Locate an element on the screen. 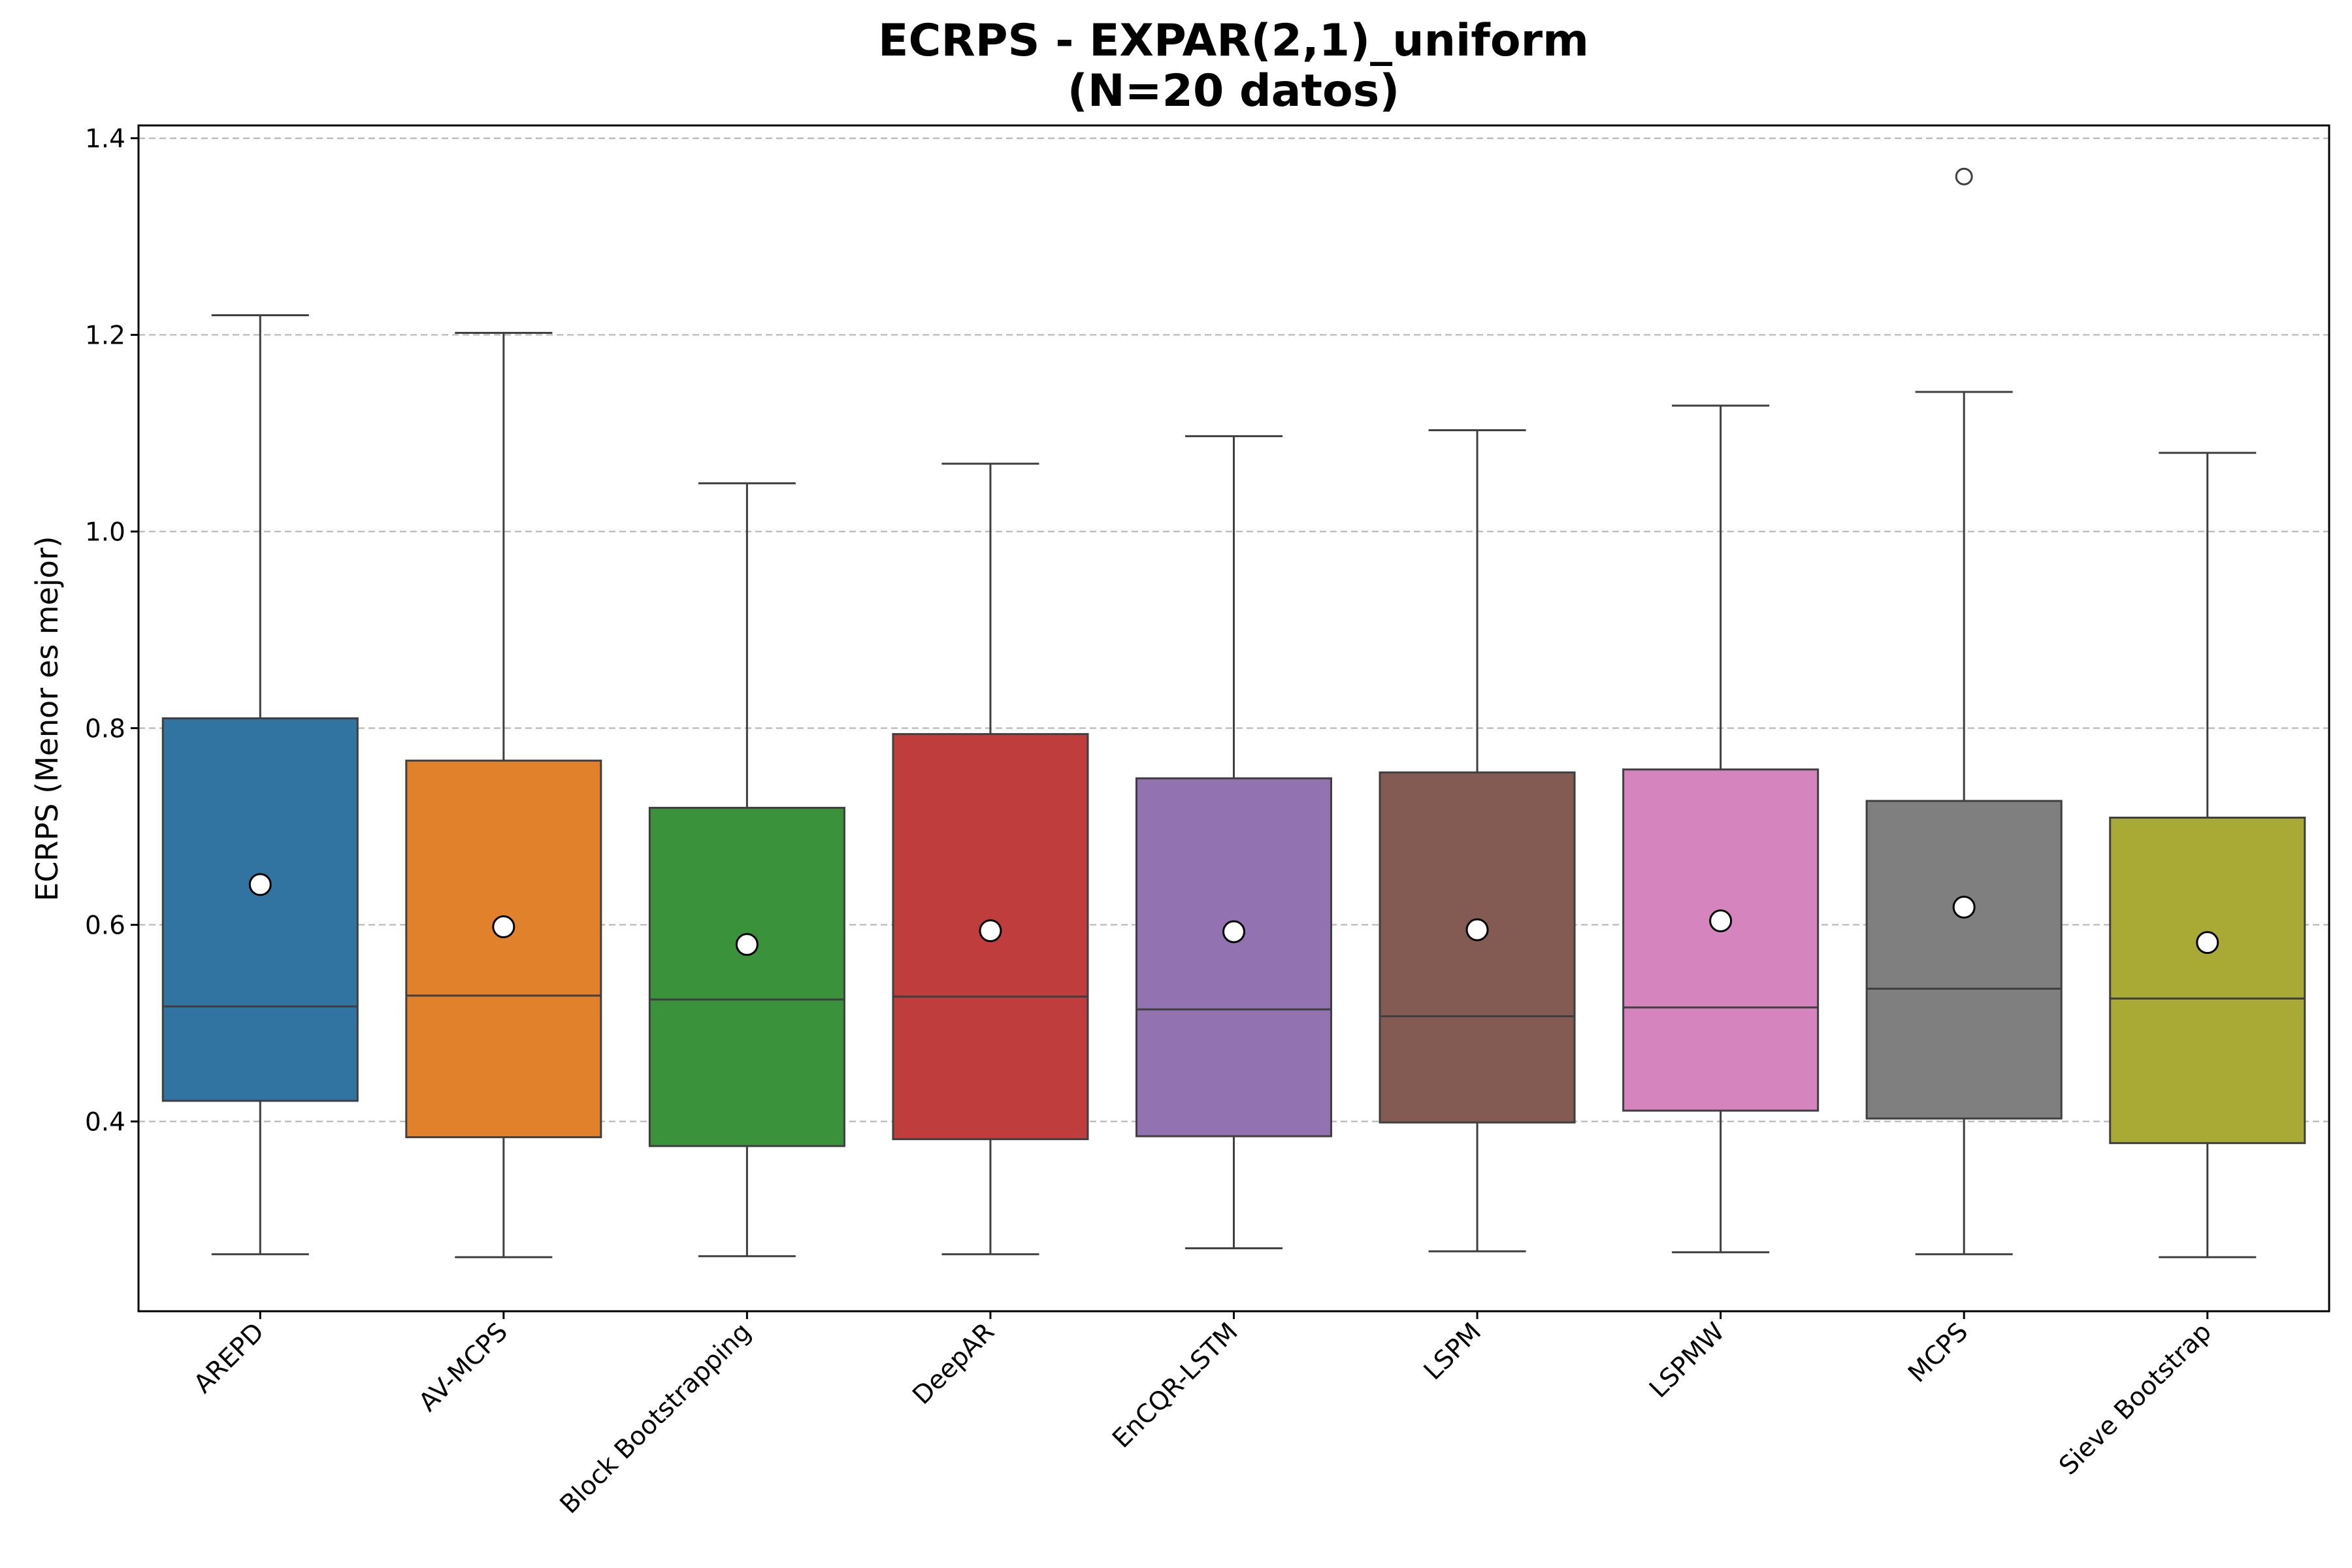 The height and width of the screenshot is (1568, 2352). y-tick-label: 0.6 is located at coordinates (105, 926).